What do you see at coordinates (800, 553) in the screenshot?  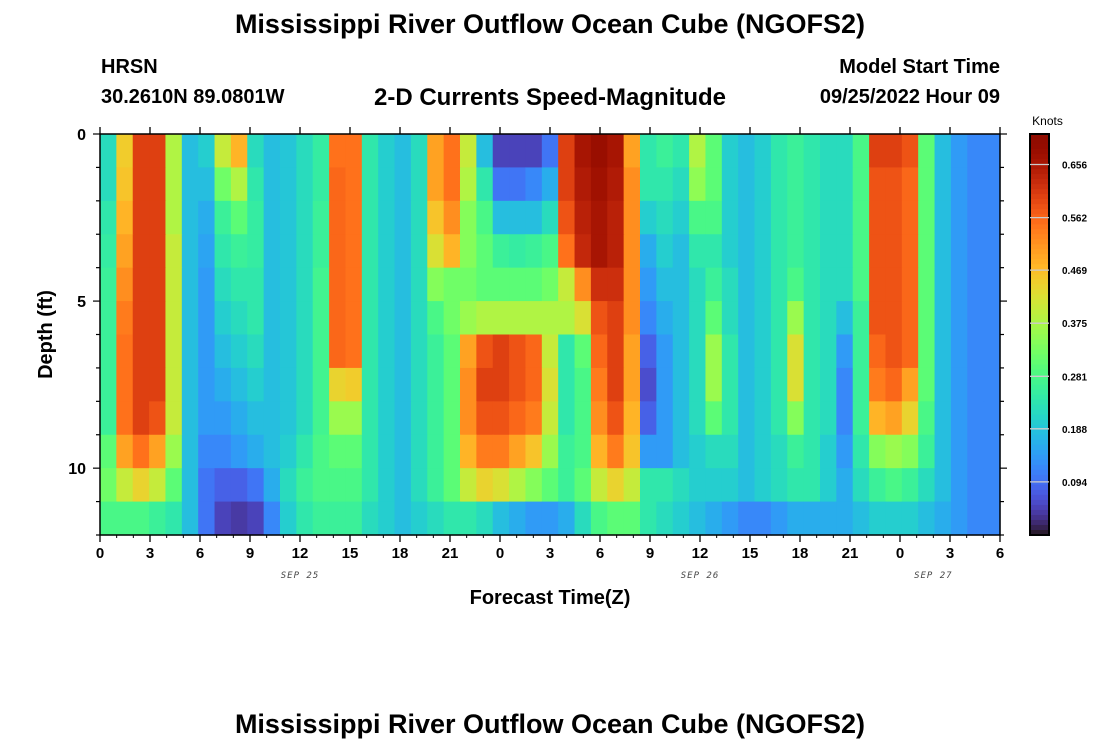 I see `x-tick-label: 18` at bounding box center [800, 553].